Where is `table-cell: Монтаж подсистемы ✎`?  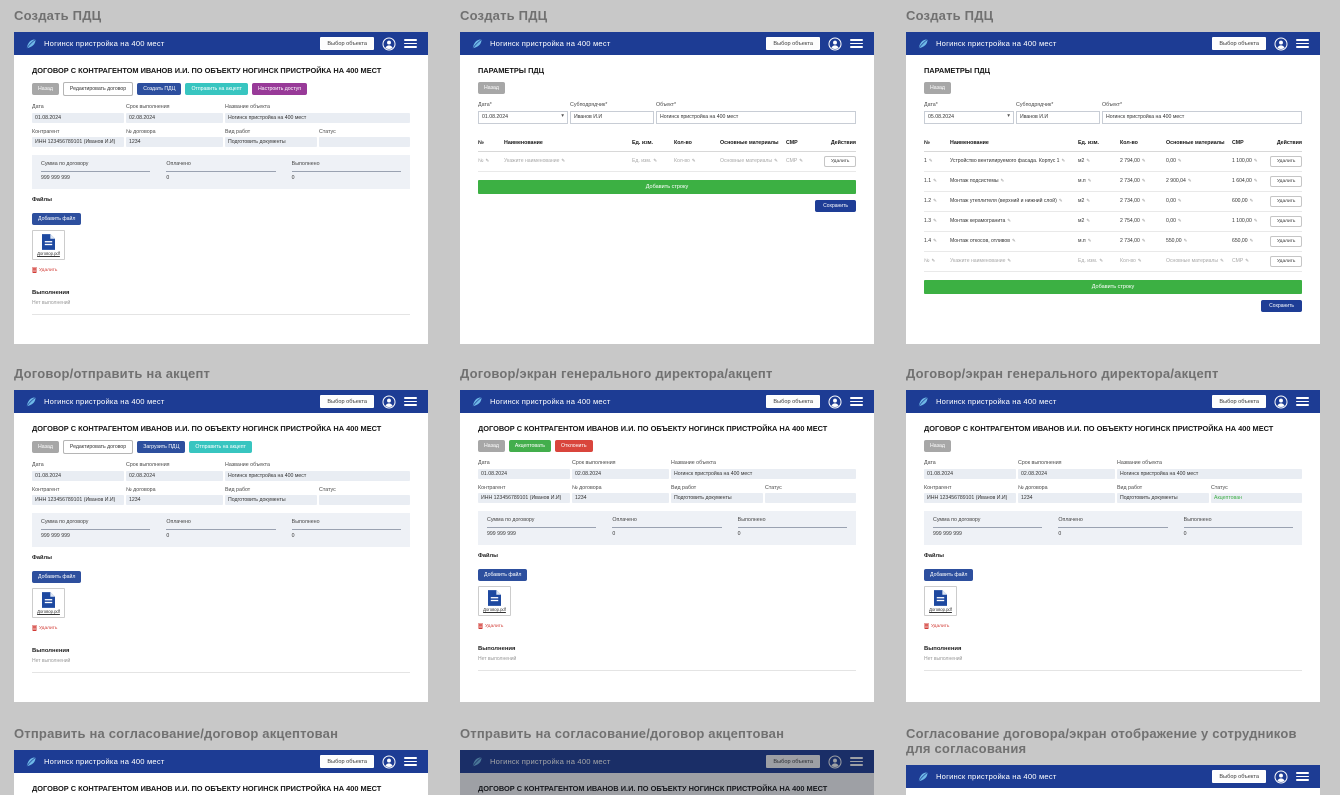
table-cell: Монтаж подсистемы ✎ is located at coordinates (1012, 181).